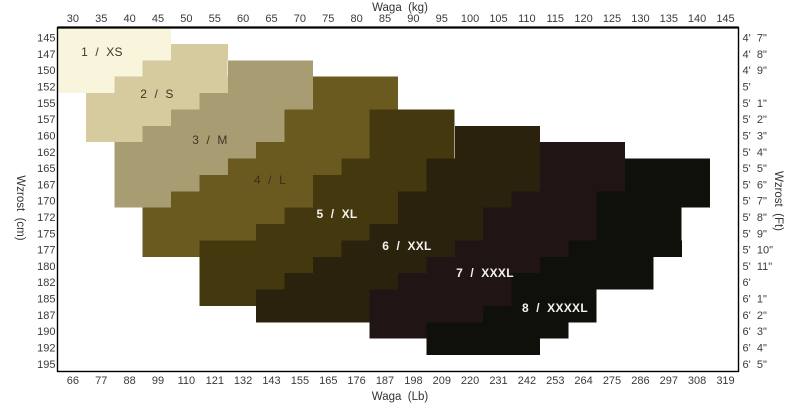 The height and width of the screenshot is (411, 800). I want to click on svg-text: 297, so click(669, 381).